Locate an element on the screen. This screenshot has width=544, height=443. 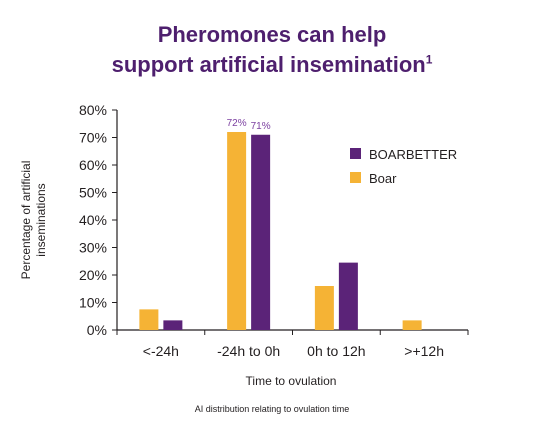
y-tick-label: 10% is located at coordinates (93, 303).